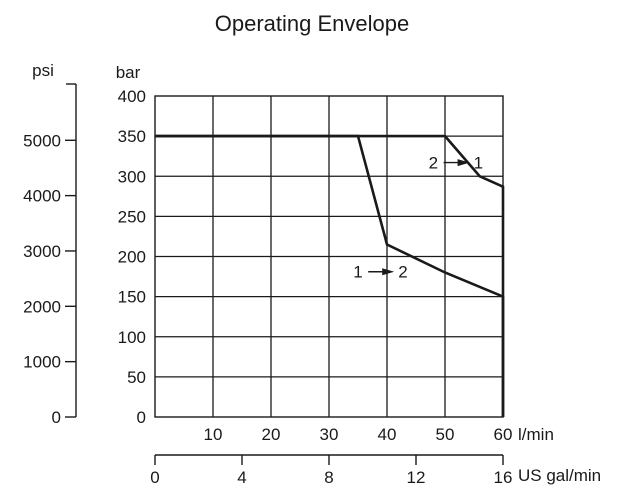  I want to click on y-tick-label-bar: 50, so click(136, 377).